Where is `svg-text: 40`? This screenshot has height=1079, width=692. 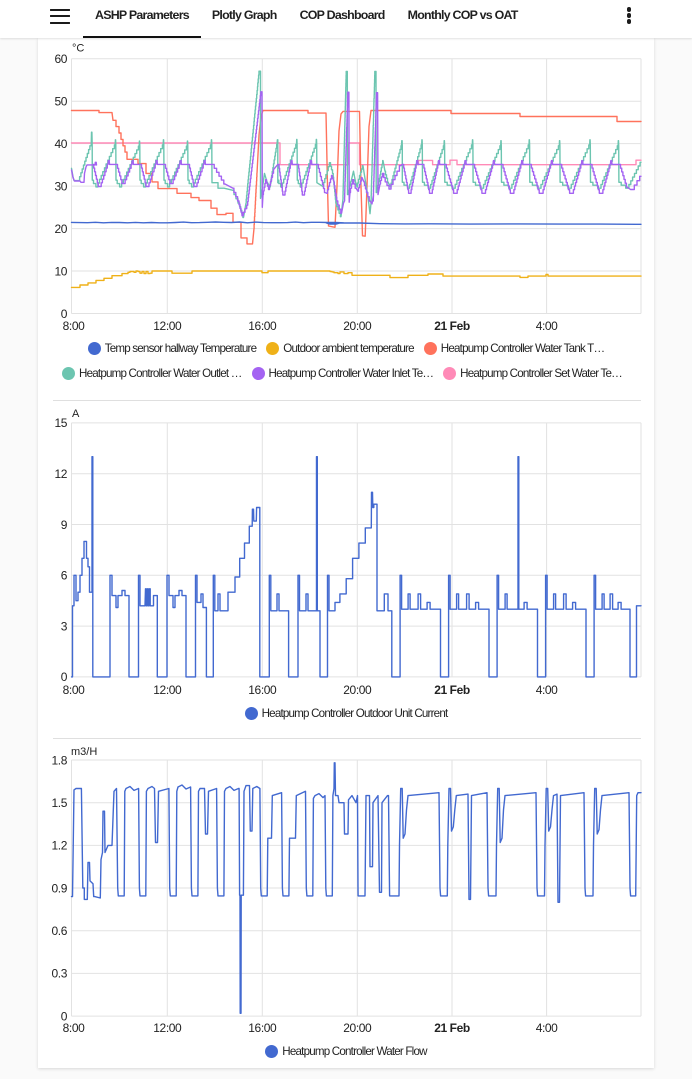 svg-text: 40 is located at coordinates (60, 144).